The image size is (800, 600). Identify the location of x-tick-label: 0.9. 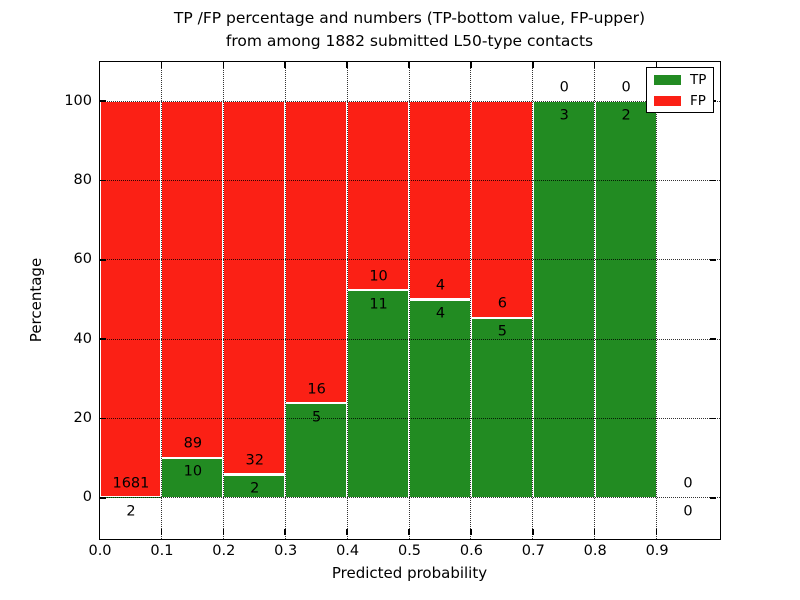
(657, 551).